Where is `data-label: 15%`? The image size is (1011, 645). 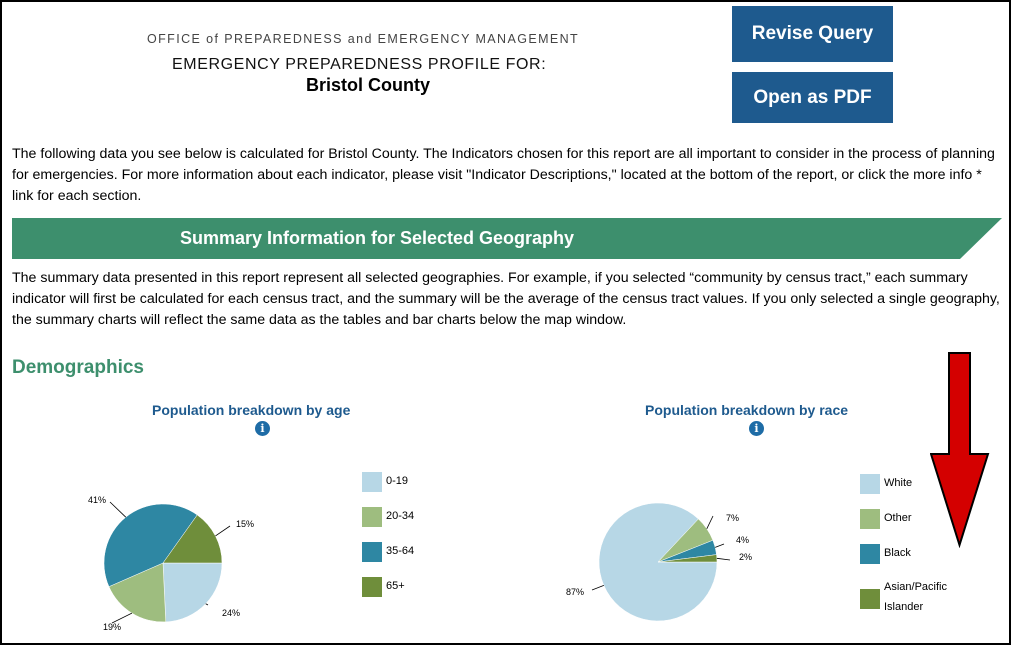
data-label: 15% is located at coordinates (245, 524).